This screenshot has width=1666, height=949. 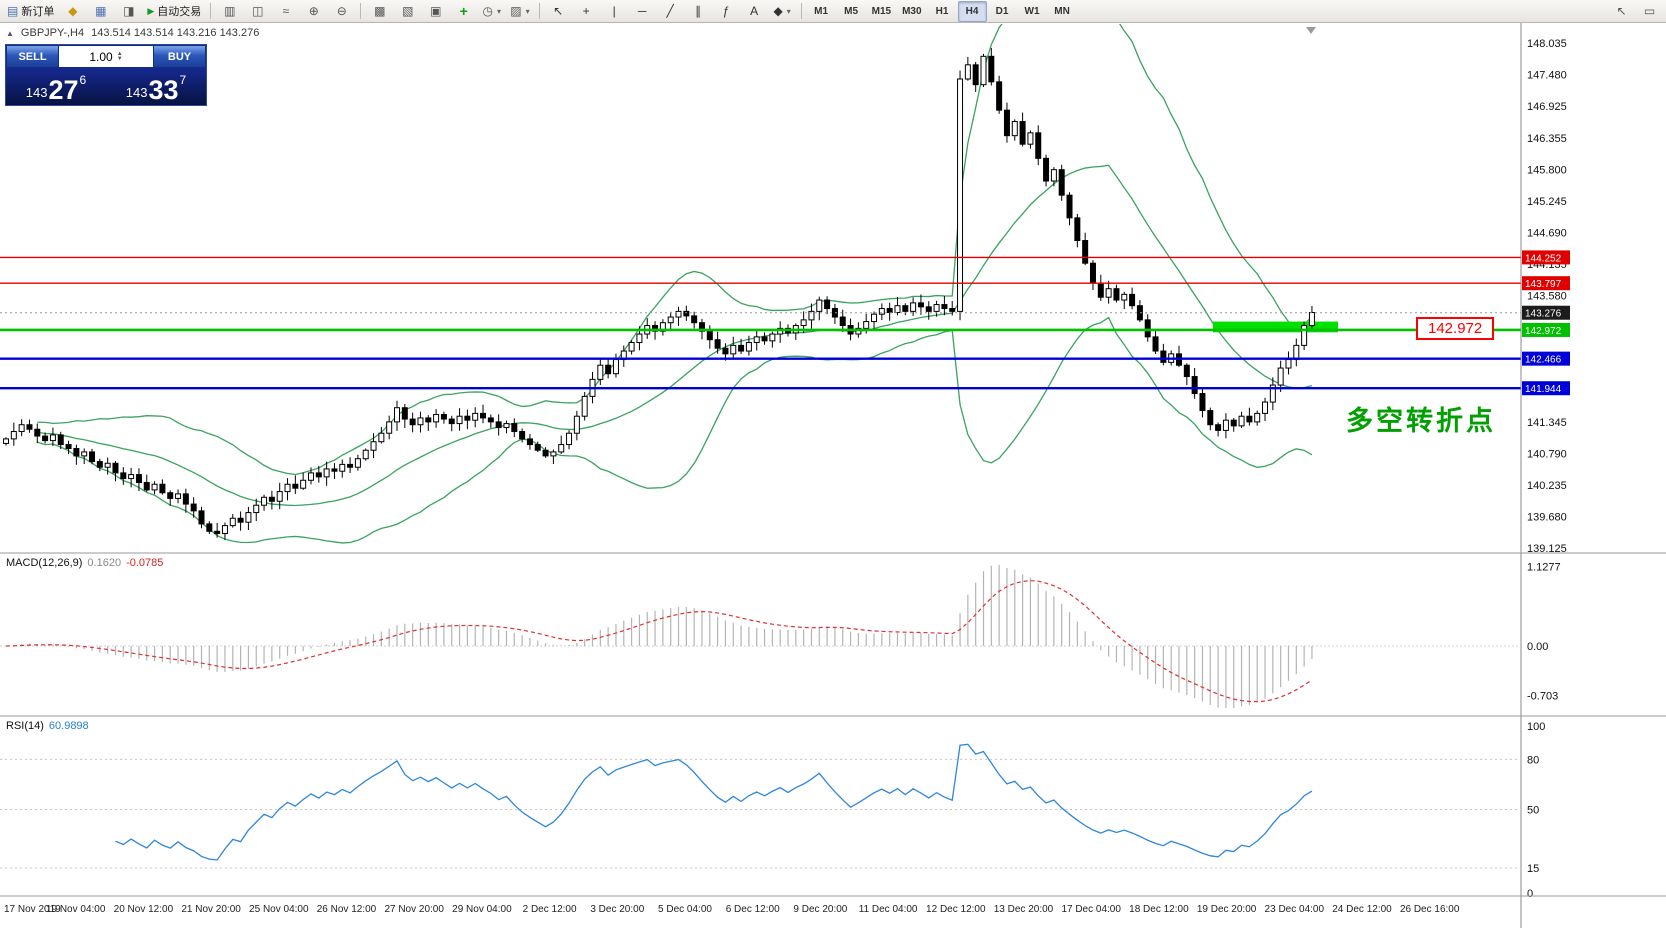 What do you see at coordinates (888, 909) in the screenshot?
I see `svg-text: 11 Dec 04:00` at bounding box center [888, 909].